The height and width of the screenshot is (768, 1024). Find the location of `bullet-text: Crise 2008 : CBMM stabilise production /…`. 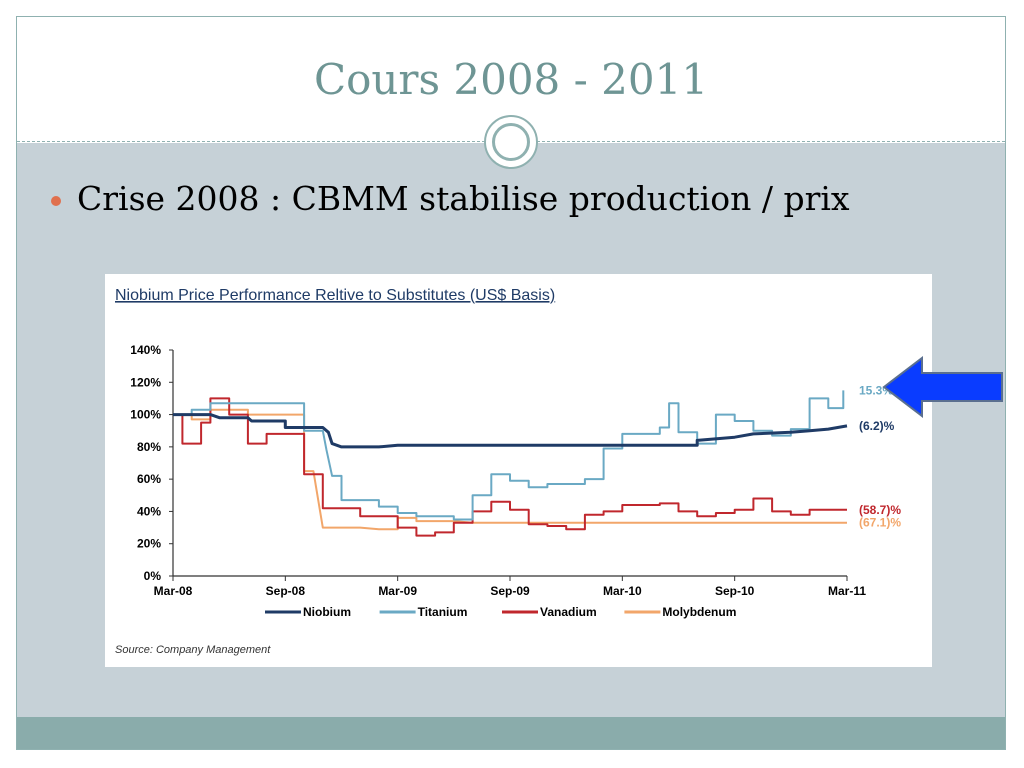

bullet-text: Crise 2008 : CBMM stabilise production /… is located at coordinates (463, 198).